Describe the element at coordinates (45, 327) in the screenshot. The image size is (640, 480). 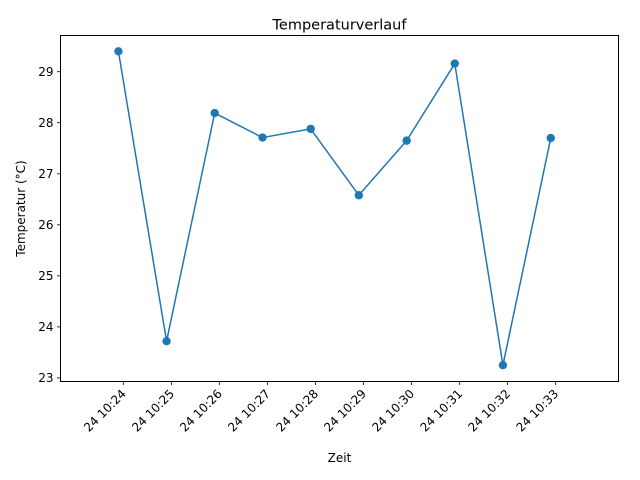
I see `y-tick-label: 24` at that location.